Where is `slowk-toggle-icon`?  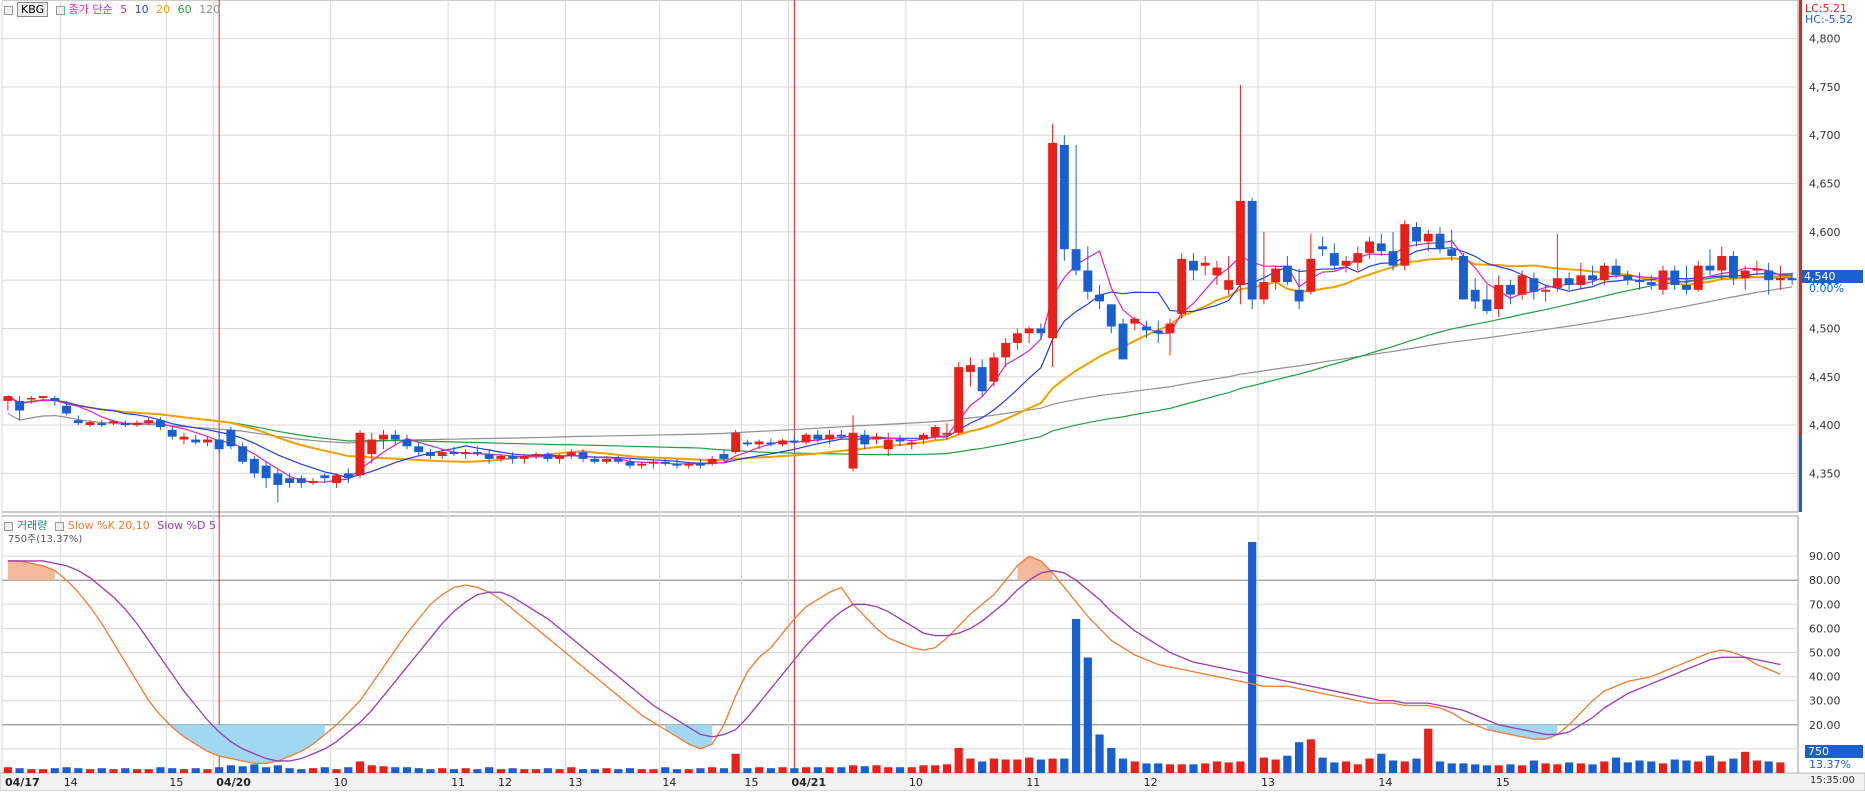 slowk-toggle-icon is located at coordinates (59, 526).